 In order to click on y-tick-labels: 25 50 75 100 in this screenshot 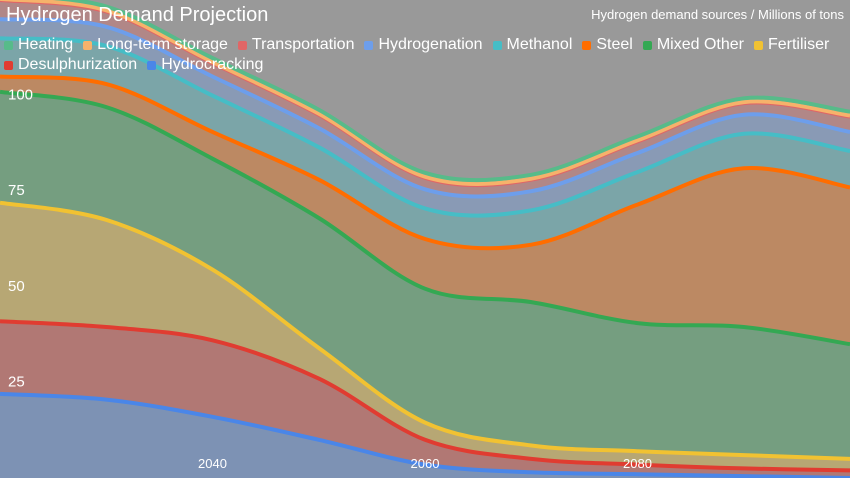, I will do `click(20, 239)`.